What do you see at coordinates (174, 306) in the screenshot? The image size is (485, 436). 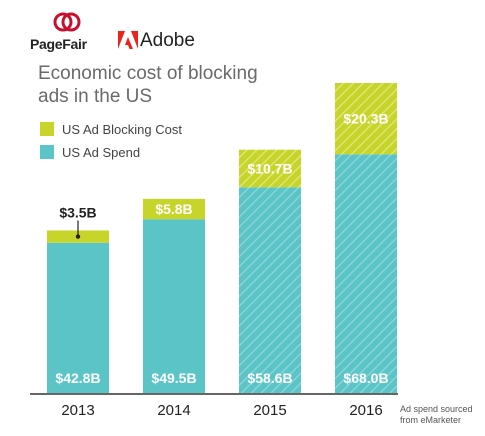 I see `bar-spend-2014` at bounding box center [174, 306].